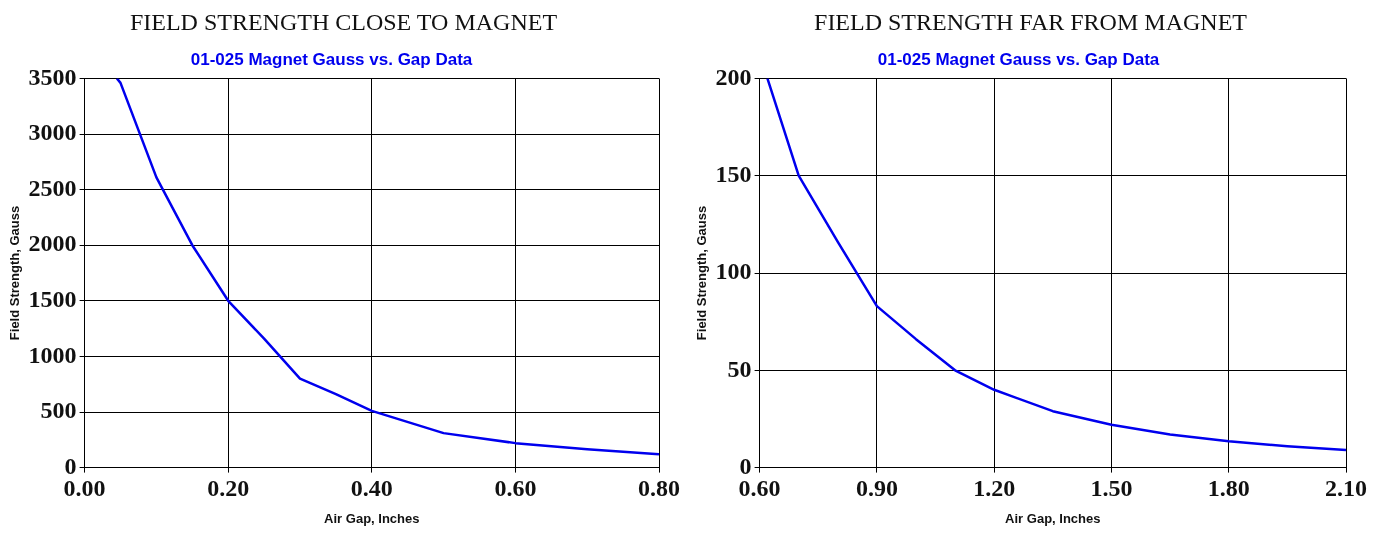 The width and height of the screenshot is (1374, 533). Describe the element at coordinates (228, 488) in the screenshot. I see `x-tick-label: 0.20` at that location.